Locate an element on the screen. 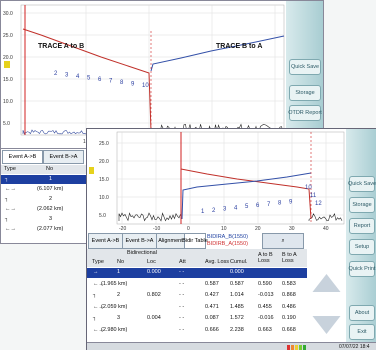 The image size is (376, 350). table-cell: (2.980 km) is located at coordinates (114, 329).